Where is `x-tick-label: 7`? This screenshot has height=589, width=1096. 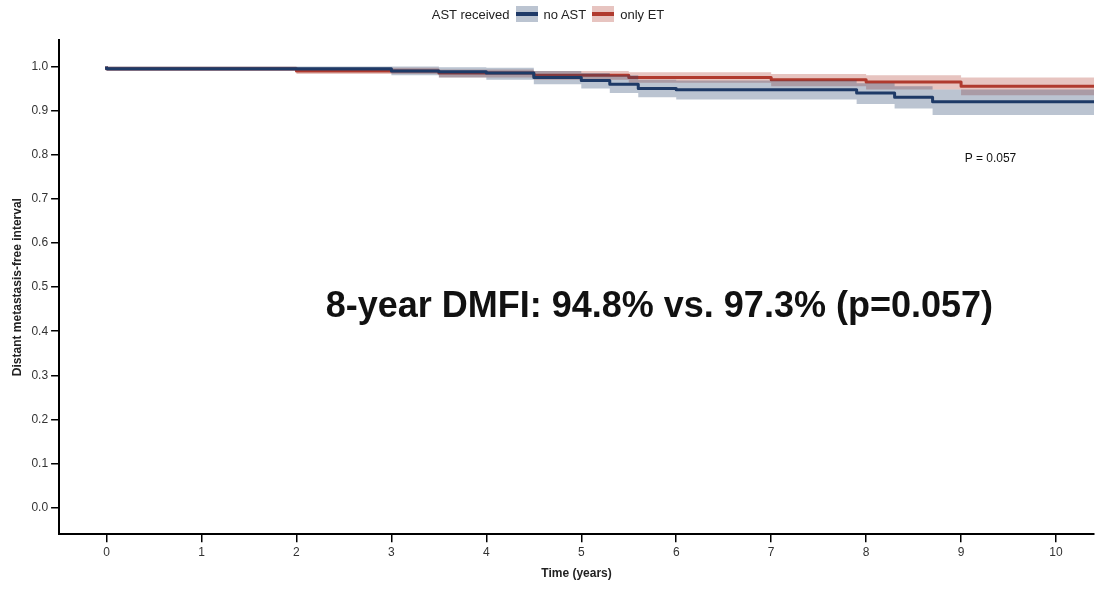
x-tick-label: 7 is located at coordinates (771, 551).